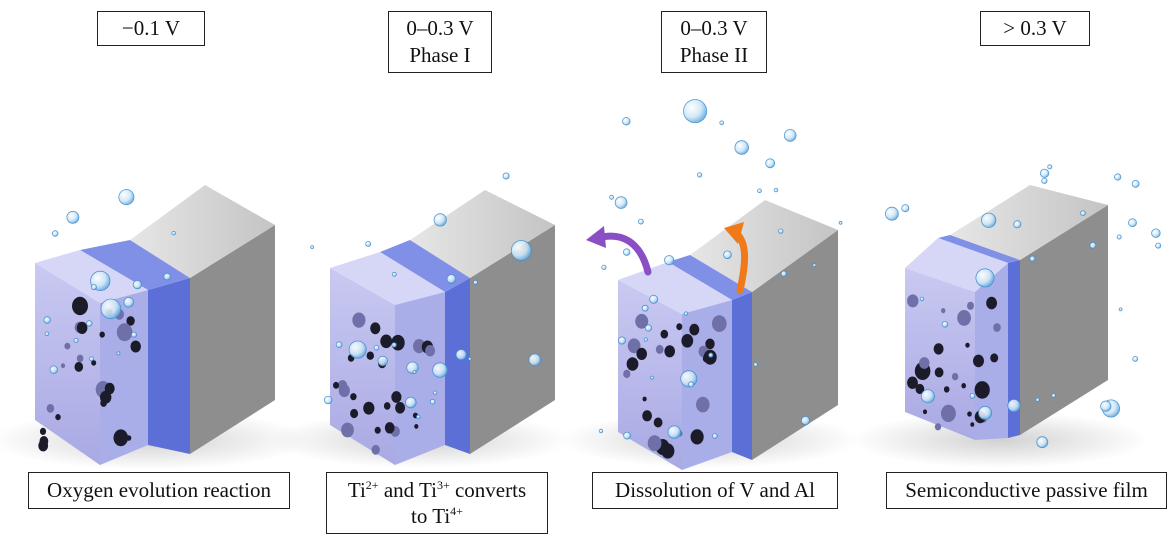 Image resolution: width=1167 pixels, height=534 pixels. What do you see at coordinates (1026, 490) in the screenshot?
I see `stage4-caption-box: Semiconductive passive film` at bounding box center [1026, 490].